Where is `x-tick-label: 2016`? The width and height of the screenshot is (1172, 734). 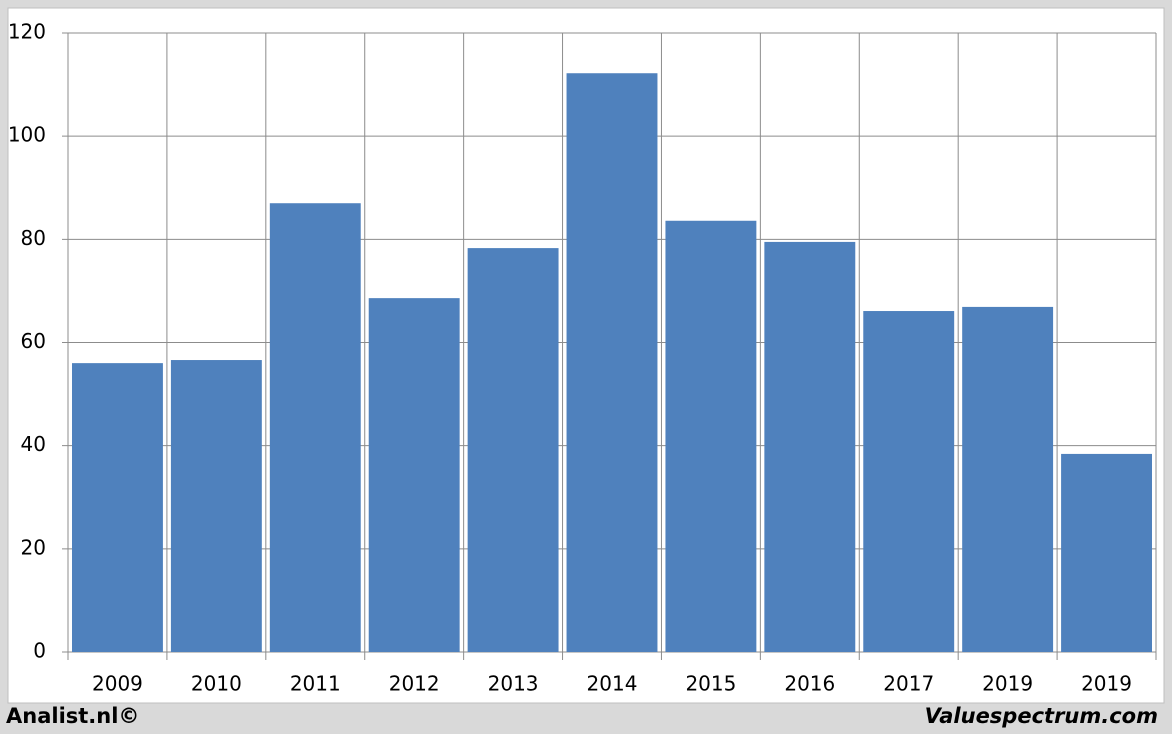 x-tick-label: 2016 is located at coordinates (809, 684).